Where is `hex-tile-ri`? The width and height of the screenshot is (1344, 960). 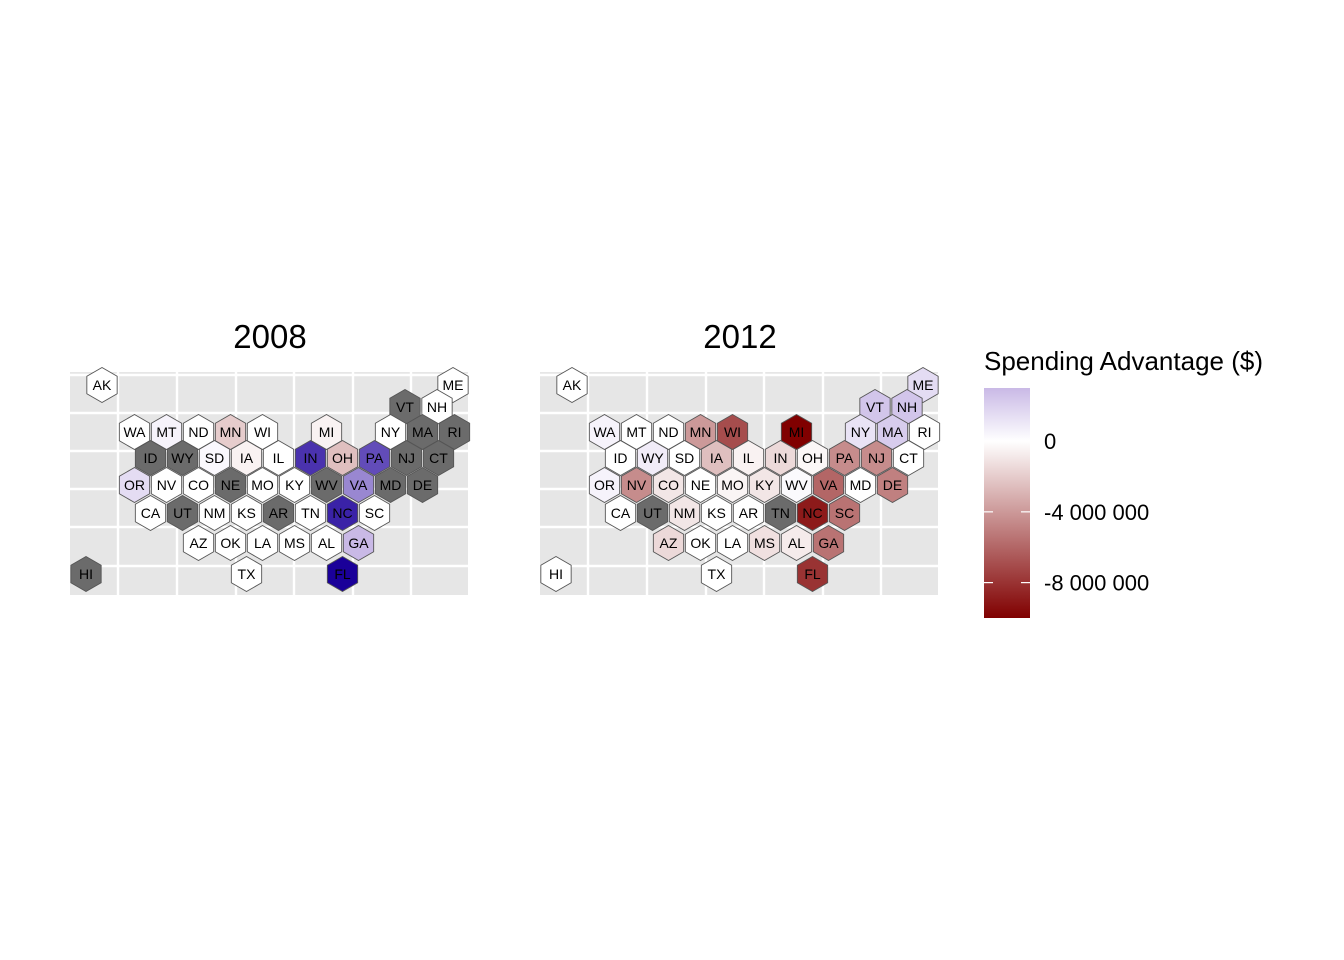
hex-tile-ri is located at coordinates (924, 432).